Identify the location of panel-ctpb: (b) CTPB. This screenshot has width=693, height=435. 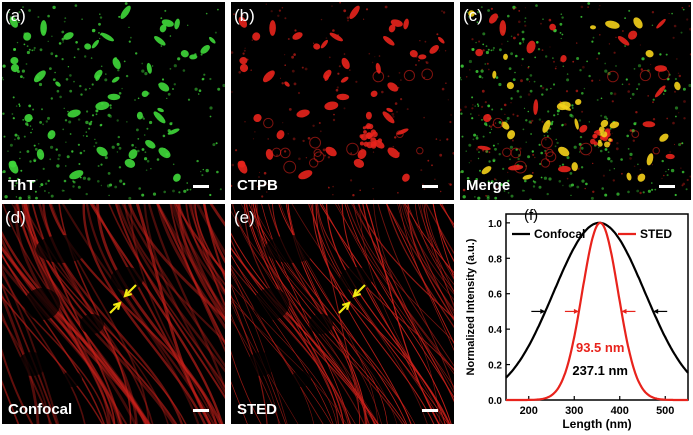
(342, 101).